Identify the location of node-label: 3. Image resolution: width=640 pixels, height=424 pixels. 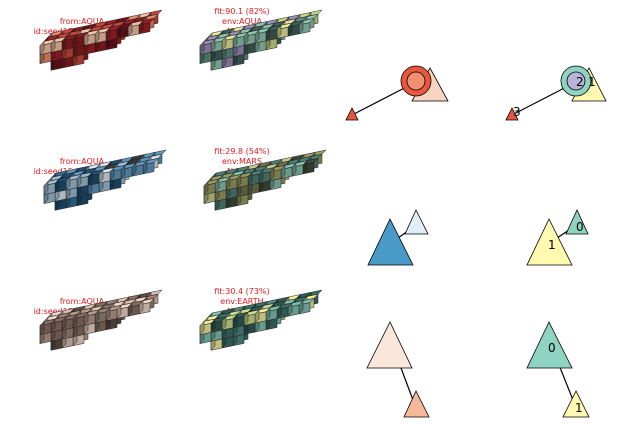
(517, 112).